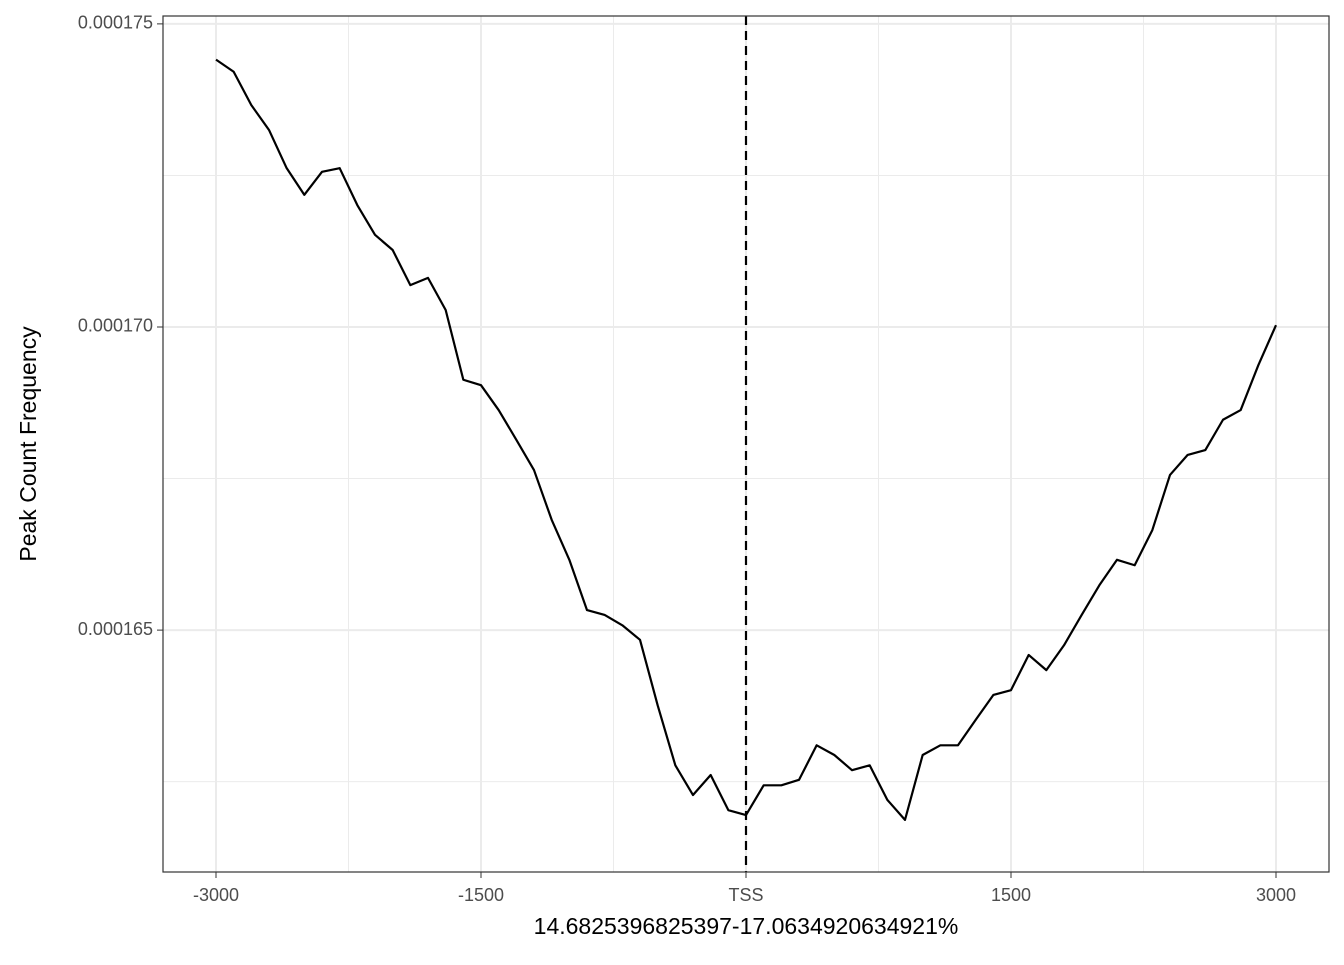  I want to click on y-tick-label: 0.000170, so click(115, 326).